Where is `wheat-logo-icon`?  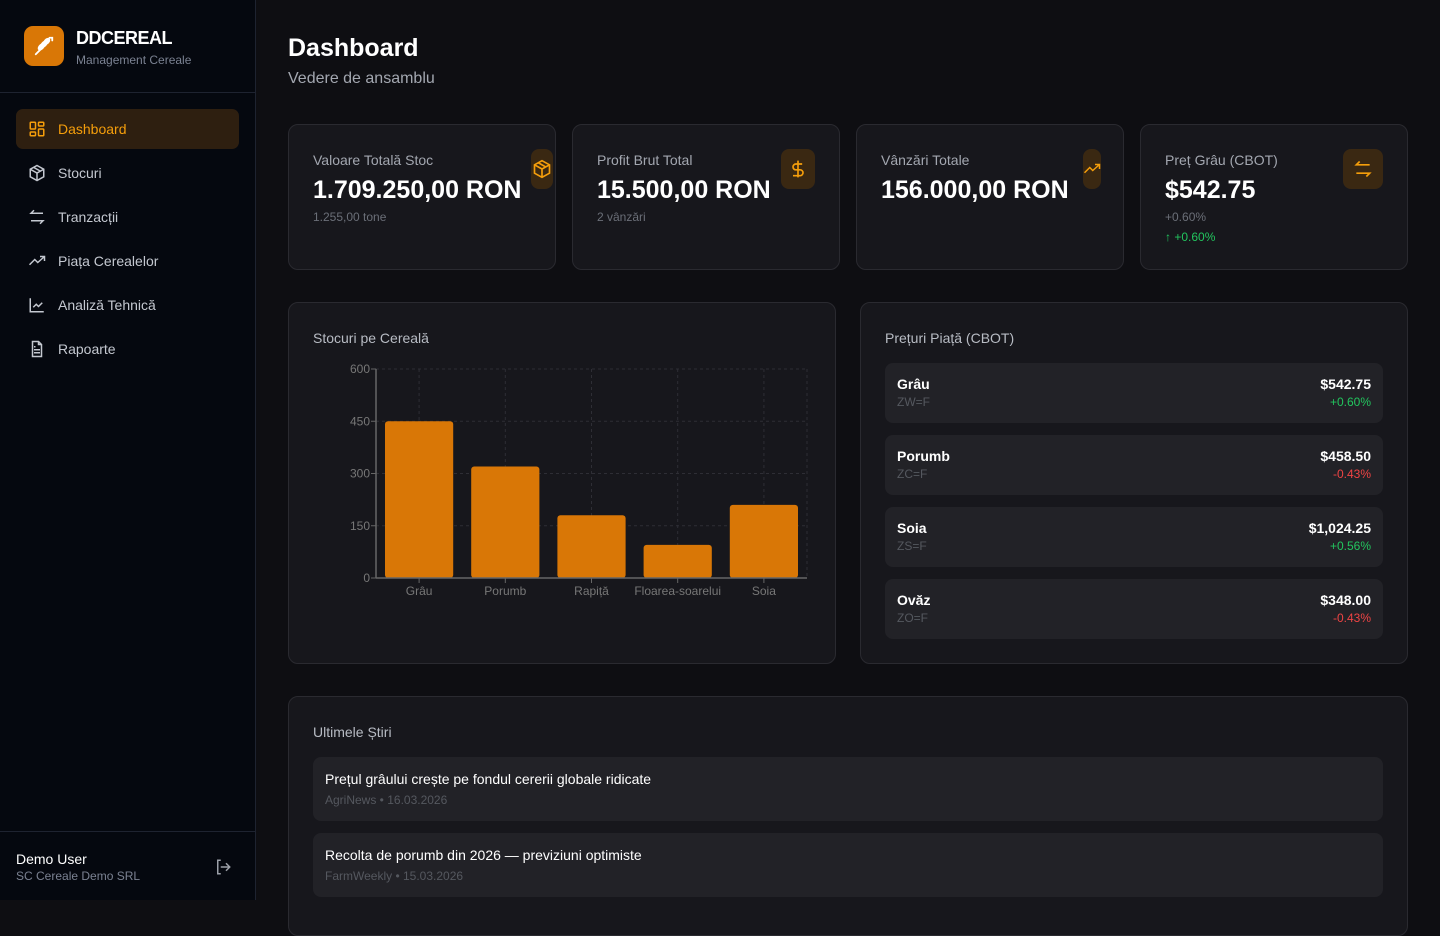 wheat-logo-icon is located at coordinates (44, 46).